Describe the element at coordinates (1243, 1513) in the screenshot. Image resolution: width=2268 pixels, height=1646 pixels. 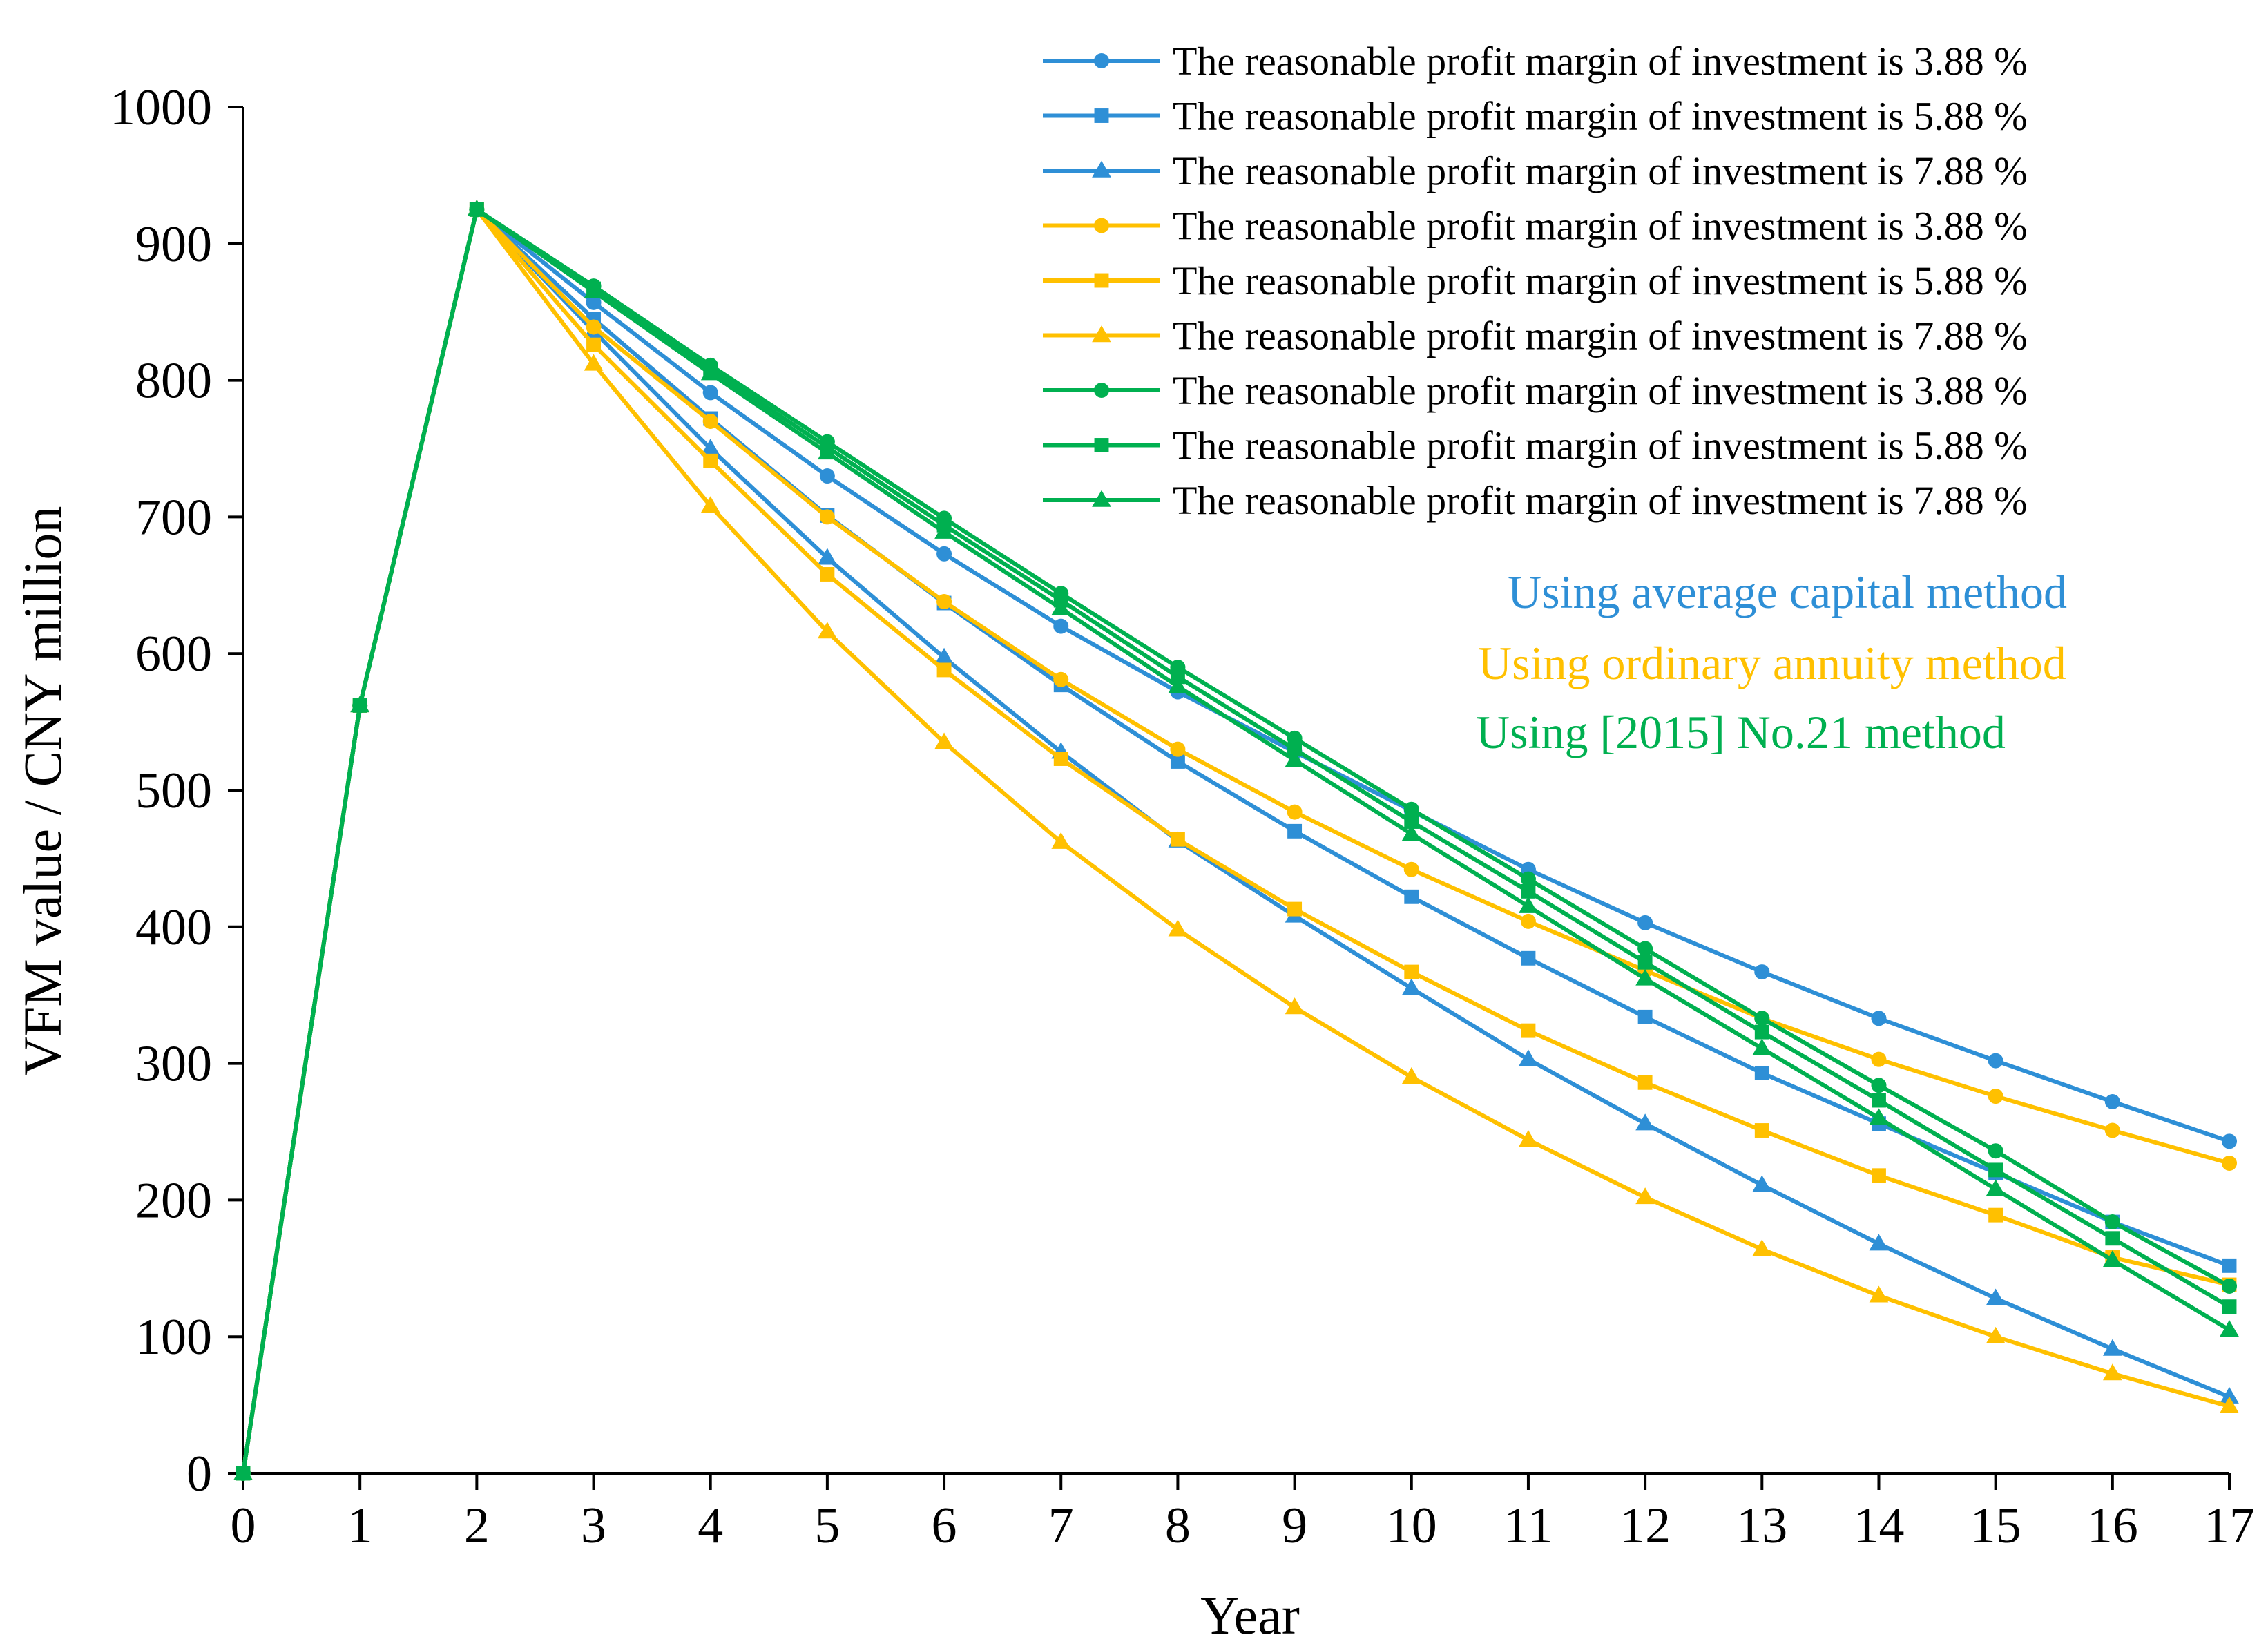
I see `x-axis-ticks: 0 1 2 3 4 5 6 7 8 9 10 11 12 13 14 15 16 17` at that location.